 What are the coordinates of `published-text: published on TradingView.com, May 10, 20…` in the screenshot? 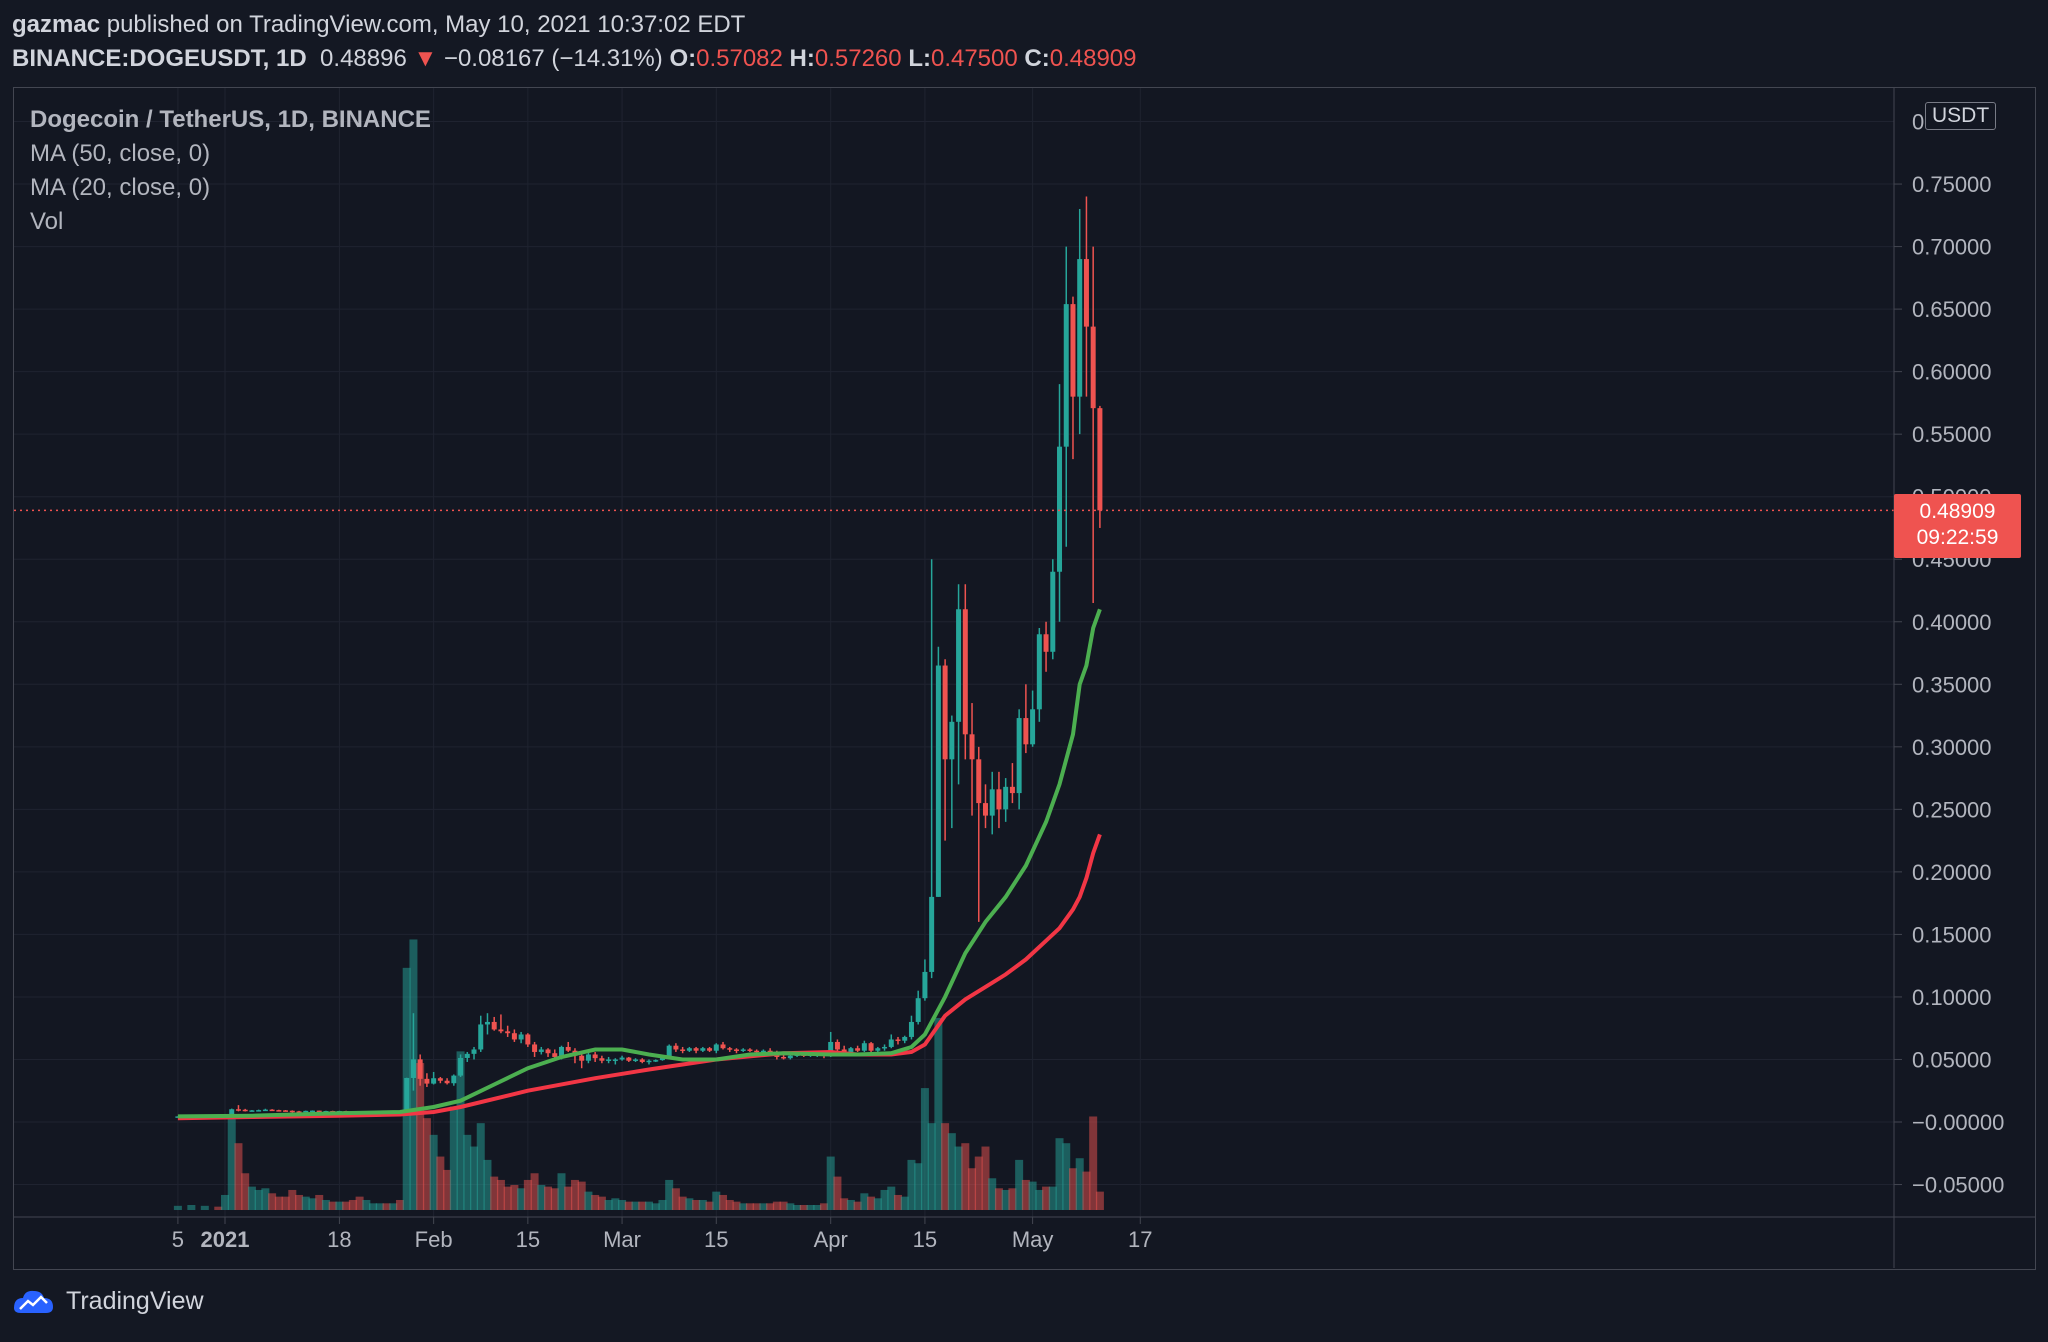 It's located at (423, 24).